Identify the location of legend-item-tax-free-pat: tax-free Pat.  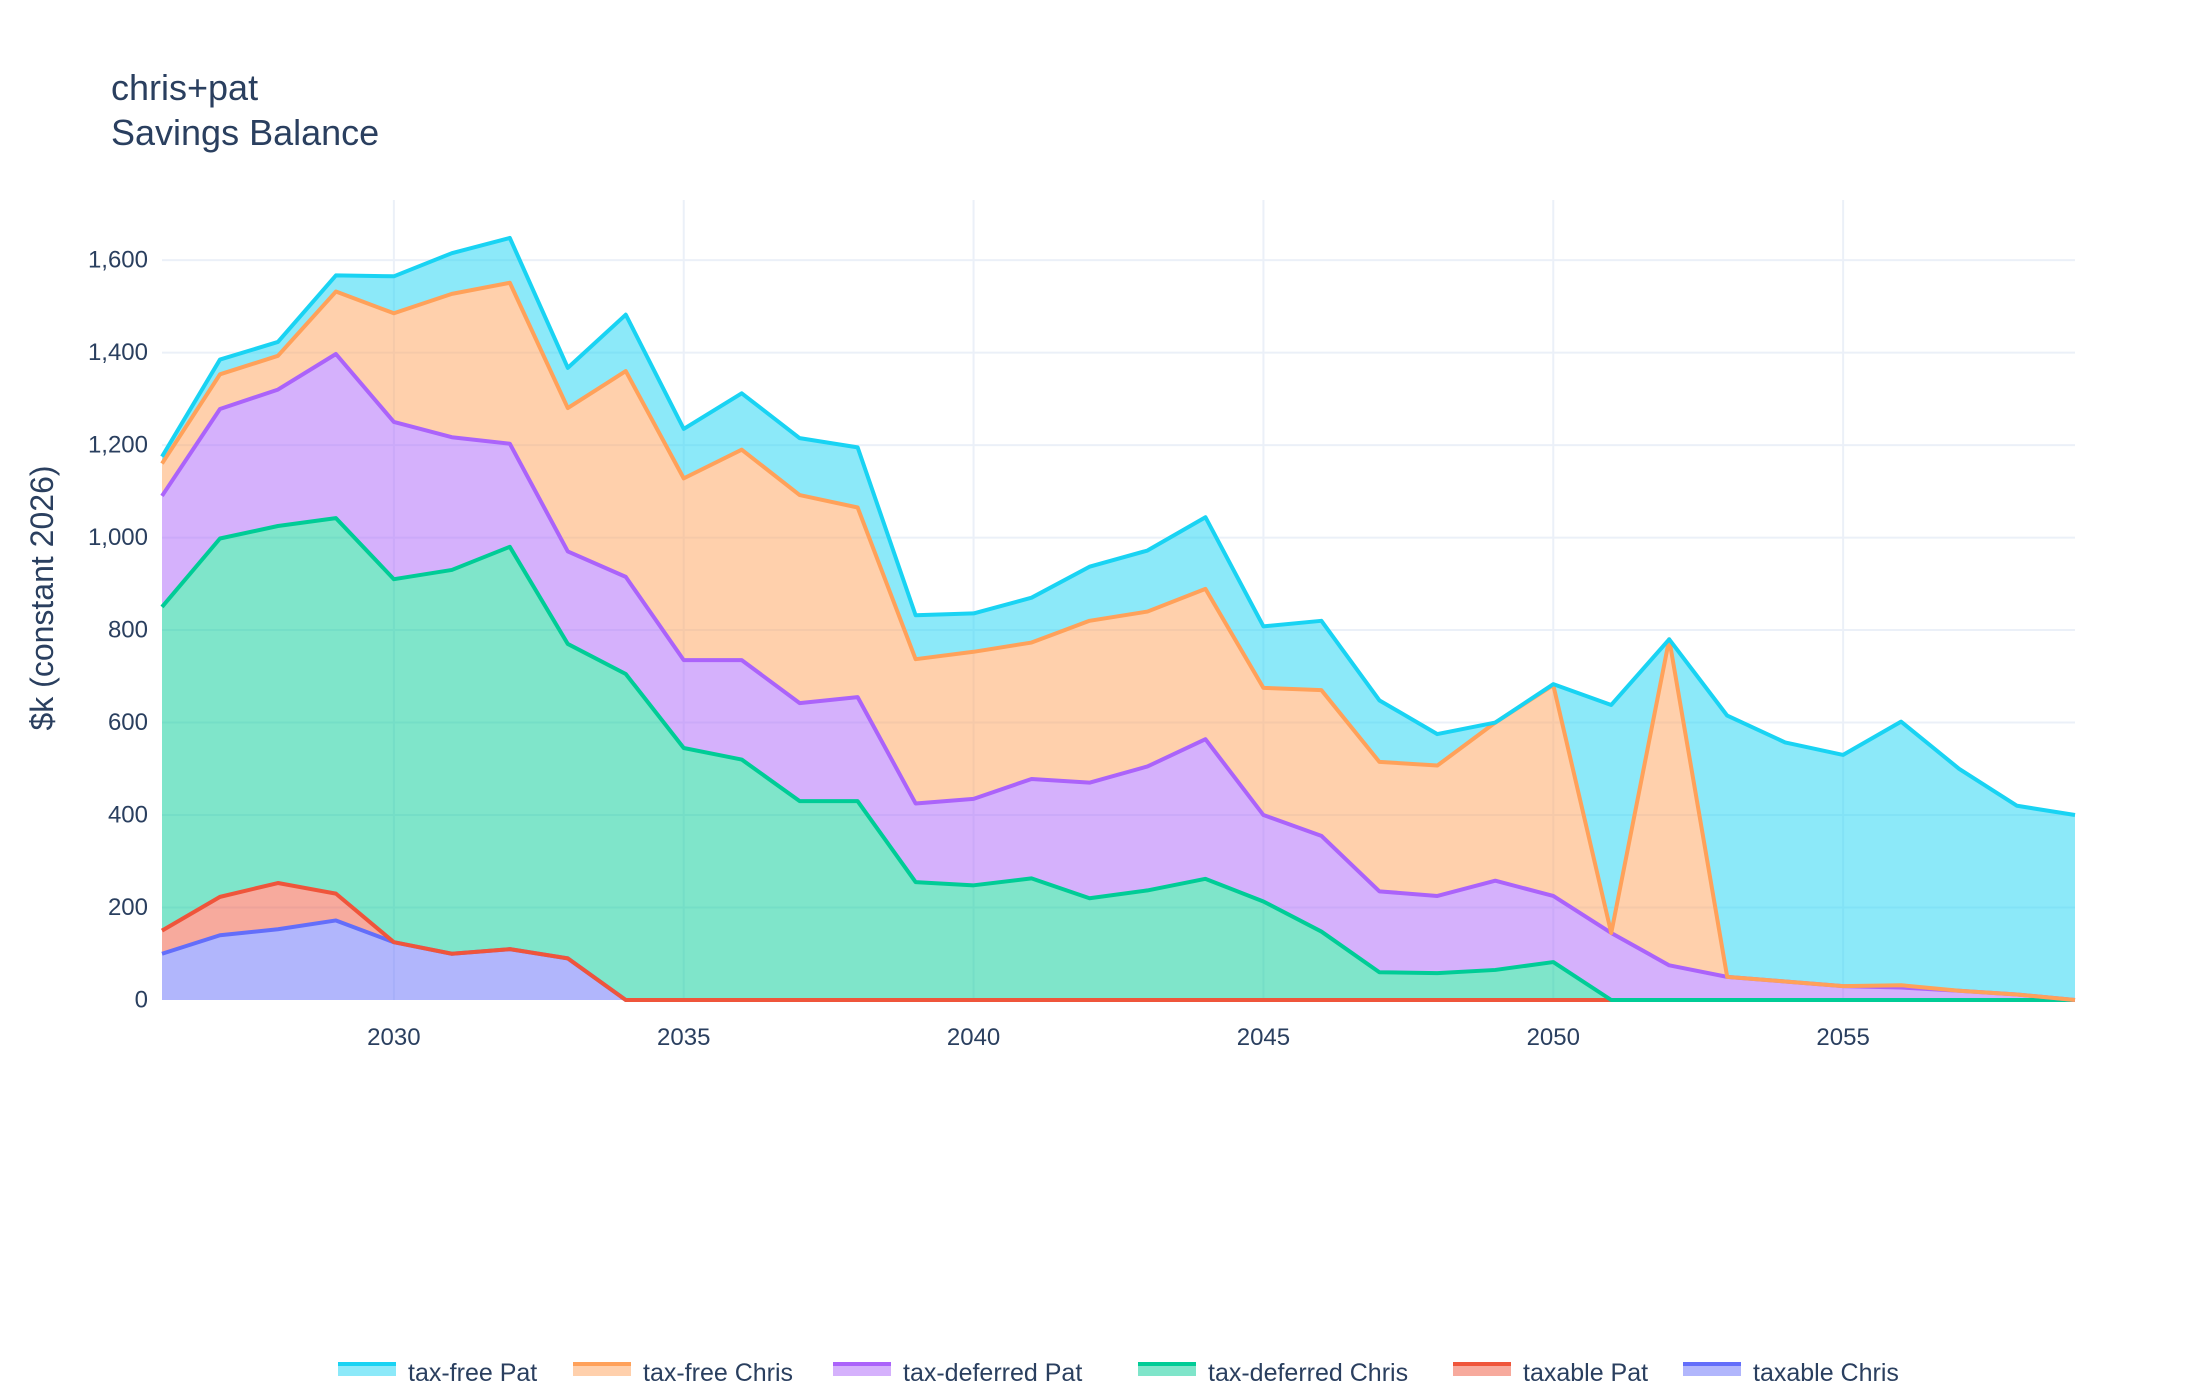
(437, 1373).